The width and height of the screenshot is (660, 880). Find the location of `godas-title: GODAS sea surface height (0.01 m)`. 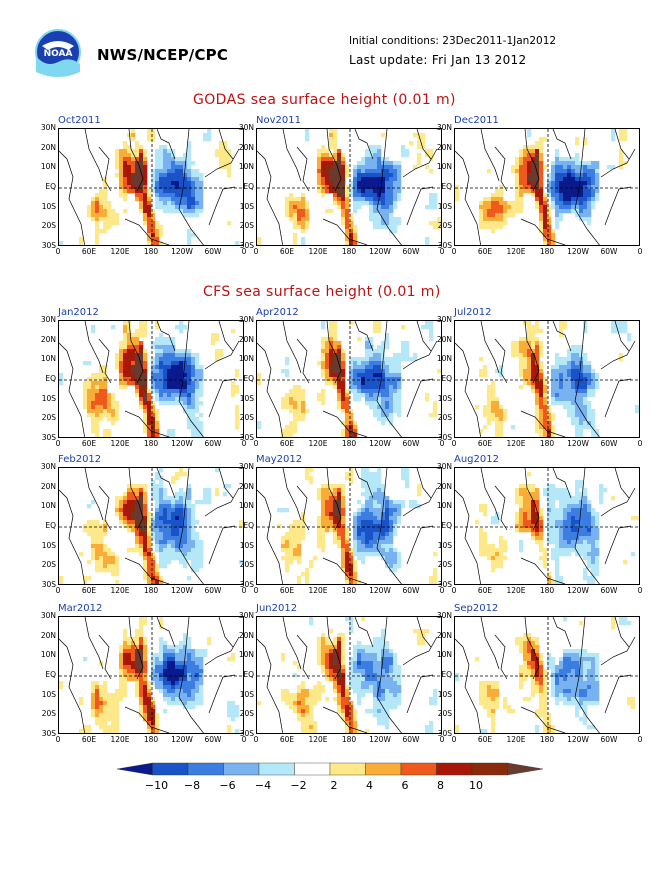

godas-title: GODAS sea surface height (0.01 m) is located at coordinates (324, 100).